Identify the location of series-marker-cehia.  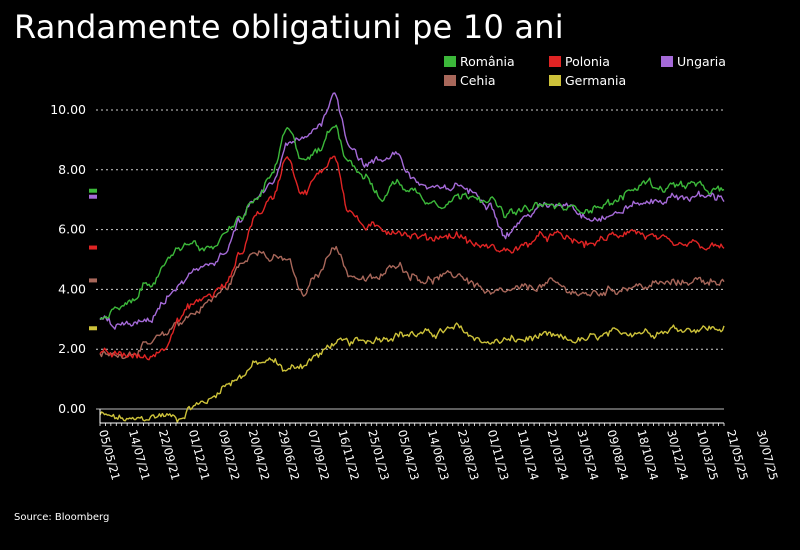
(93, 280).